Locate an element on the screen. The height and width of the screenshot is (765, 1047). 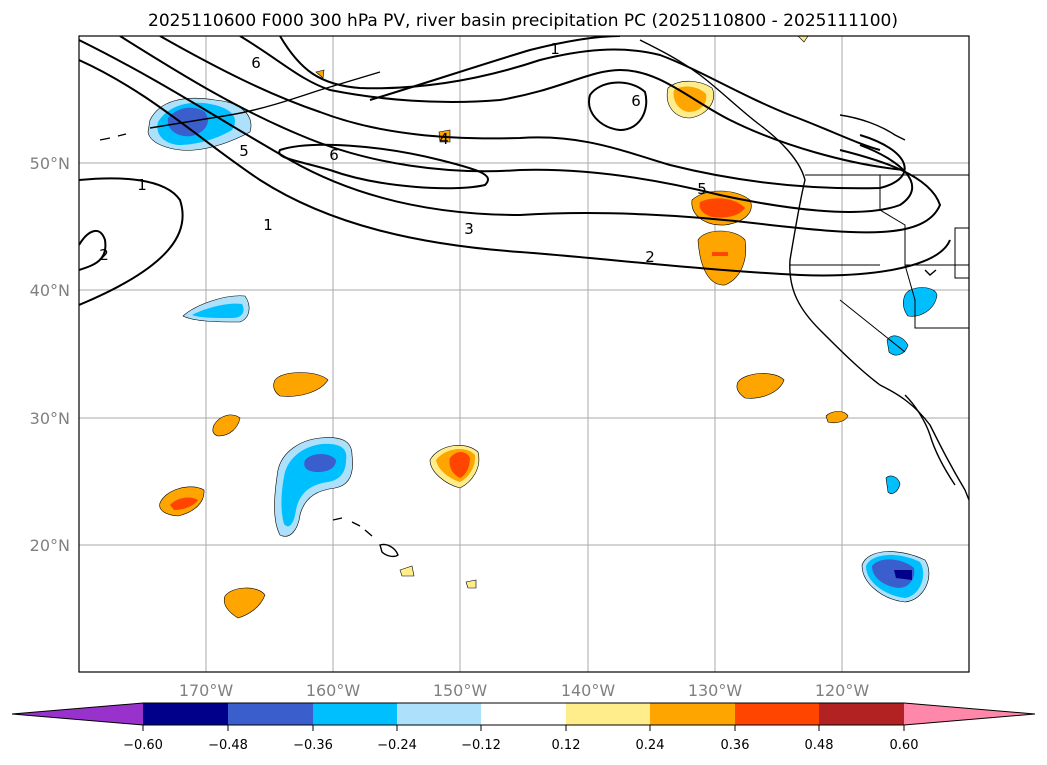
colorbar-right-extend is located at coordinates (969, 714).